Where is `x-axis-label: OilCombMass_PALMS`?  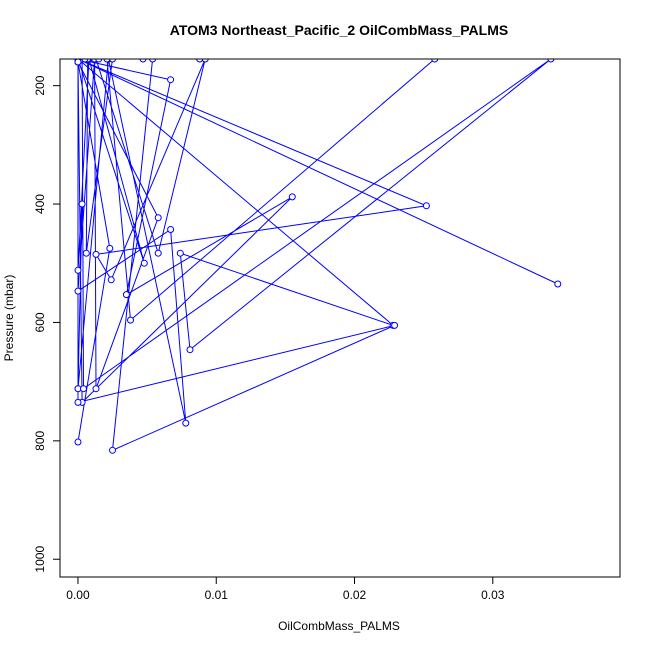 x-axis-label: OilCombMass_PALMS is located at coordinates (339, 626).